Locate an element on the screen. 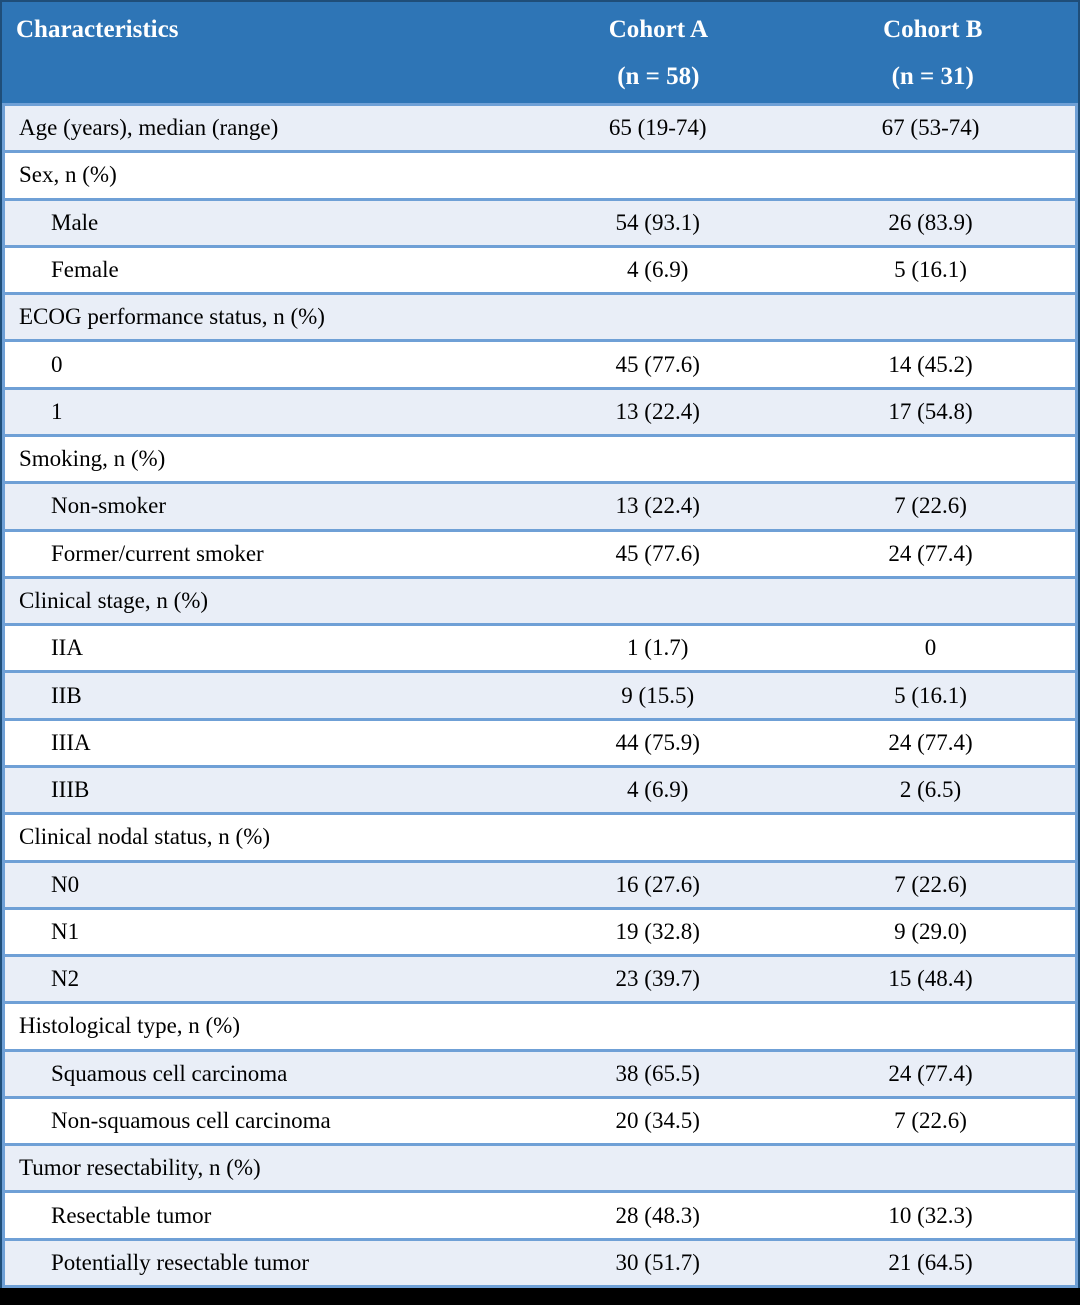  bottom-black-bar is located at coordinates (540, 1296).